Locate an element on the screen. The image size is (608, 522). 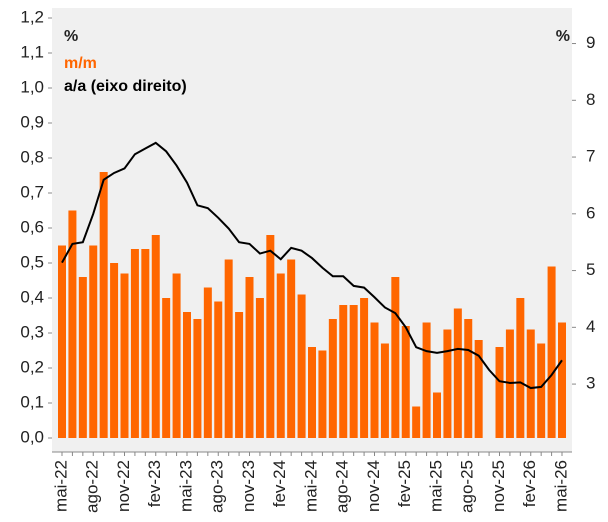
y-tick-label: 0,6 is located at coordinates (32, 226).